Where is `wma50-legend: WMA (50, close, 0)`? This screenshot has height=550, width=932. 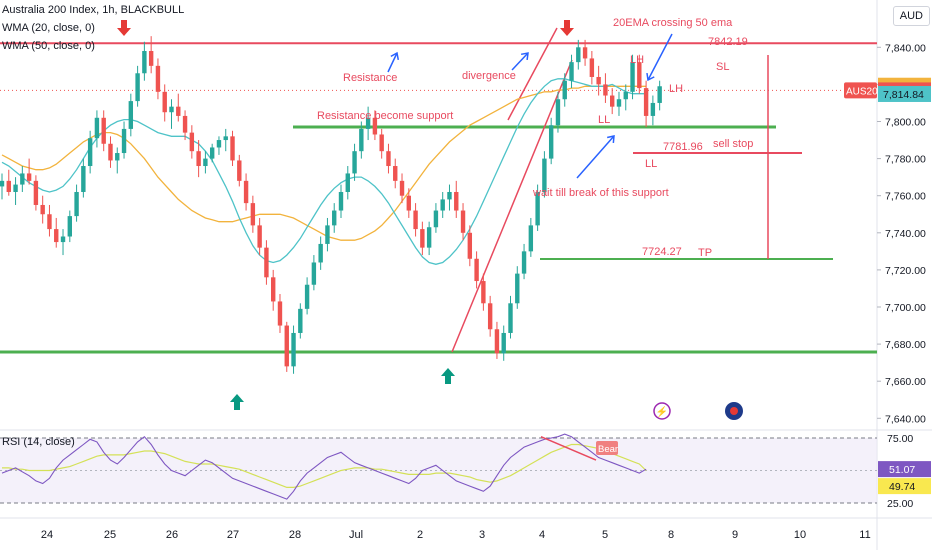
wma50-legend: WMA (50, close, 0) is located at coordinates (48, 46).